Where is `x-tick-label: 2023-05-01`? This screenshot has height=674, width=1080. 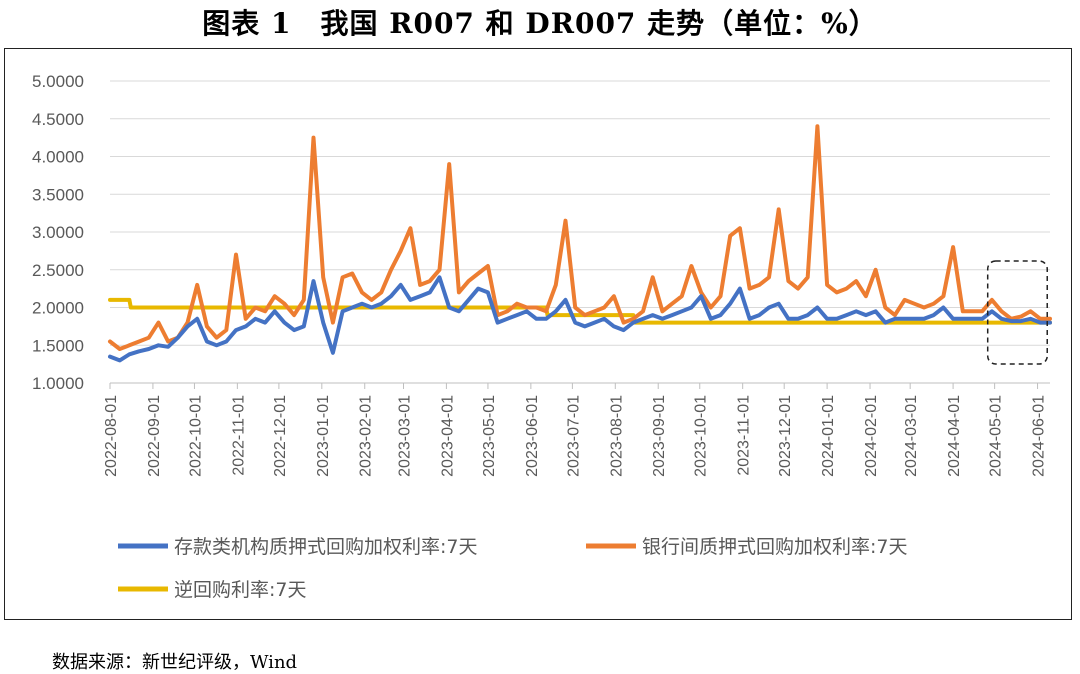 x-tick-label: 2023-05-01 is located at coordinates (489, 436).